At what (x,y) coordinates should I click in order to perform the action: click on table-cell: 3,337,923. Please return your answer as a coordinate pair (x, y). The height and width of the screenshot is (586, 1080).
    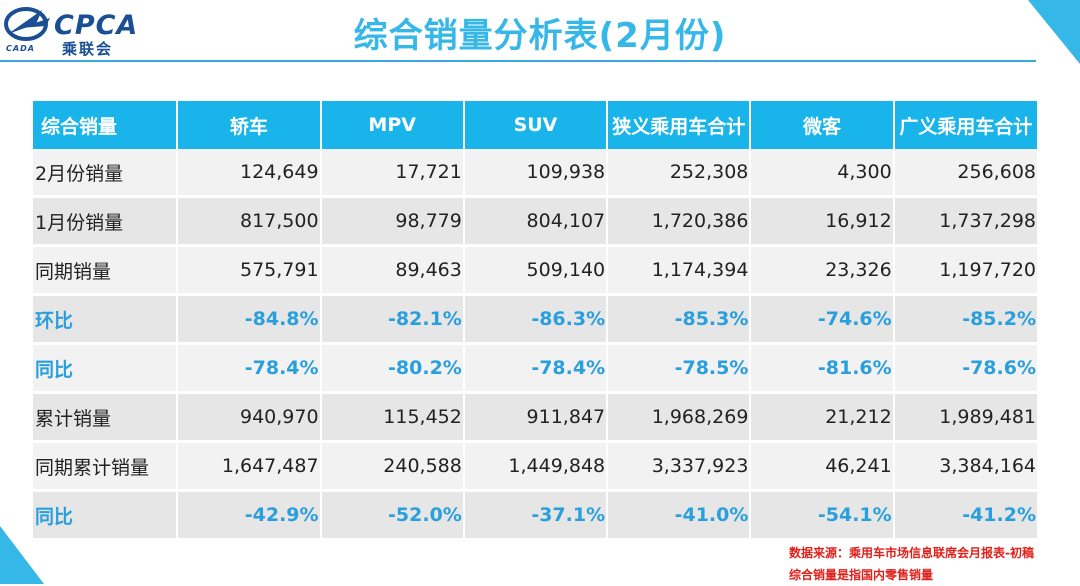
    Looking at the image, I should click on (679, 466).